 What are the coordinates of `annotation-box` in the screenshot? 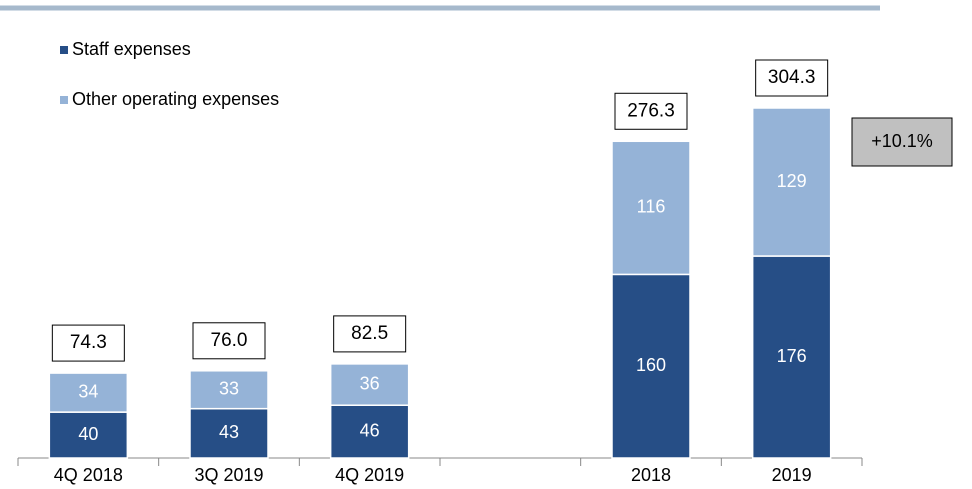 It's located at (902, 142).